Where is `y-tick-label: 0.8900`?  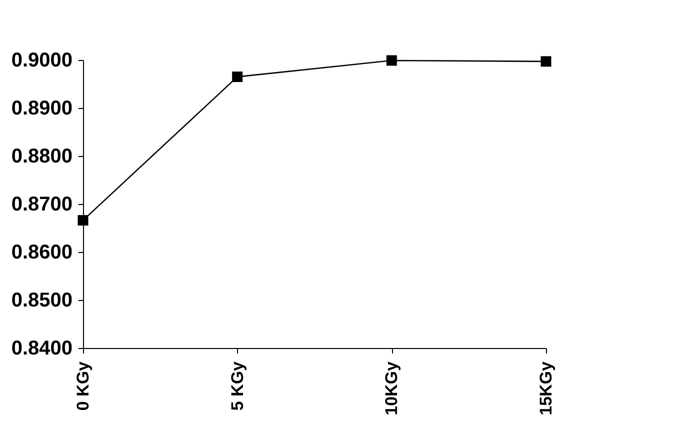
y-tick-label: 0.8900 is located at coordinates (41, 109).